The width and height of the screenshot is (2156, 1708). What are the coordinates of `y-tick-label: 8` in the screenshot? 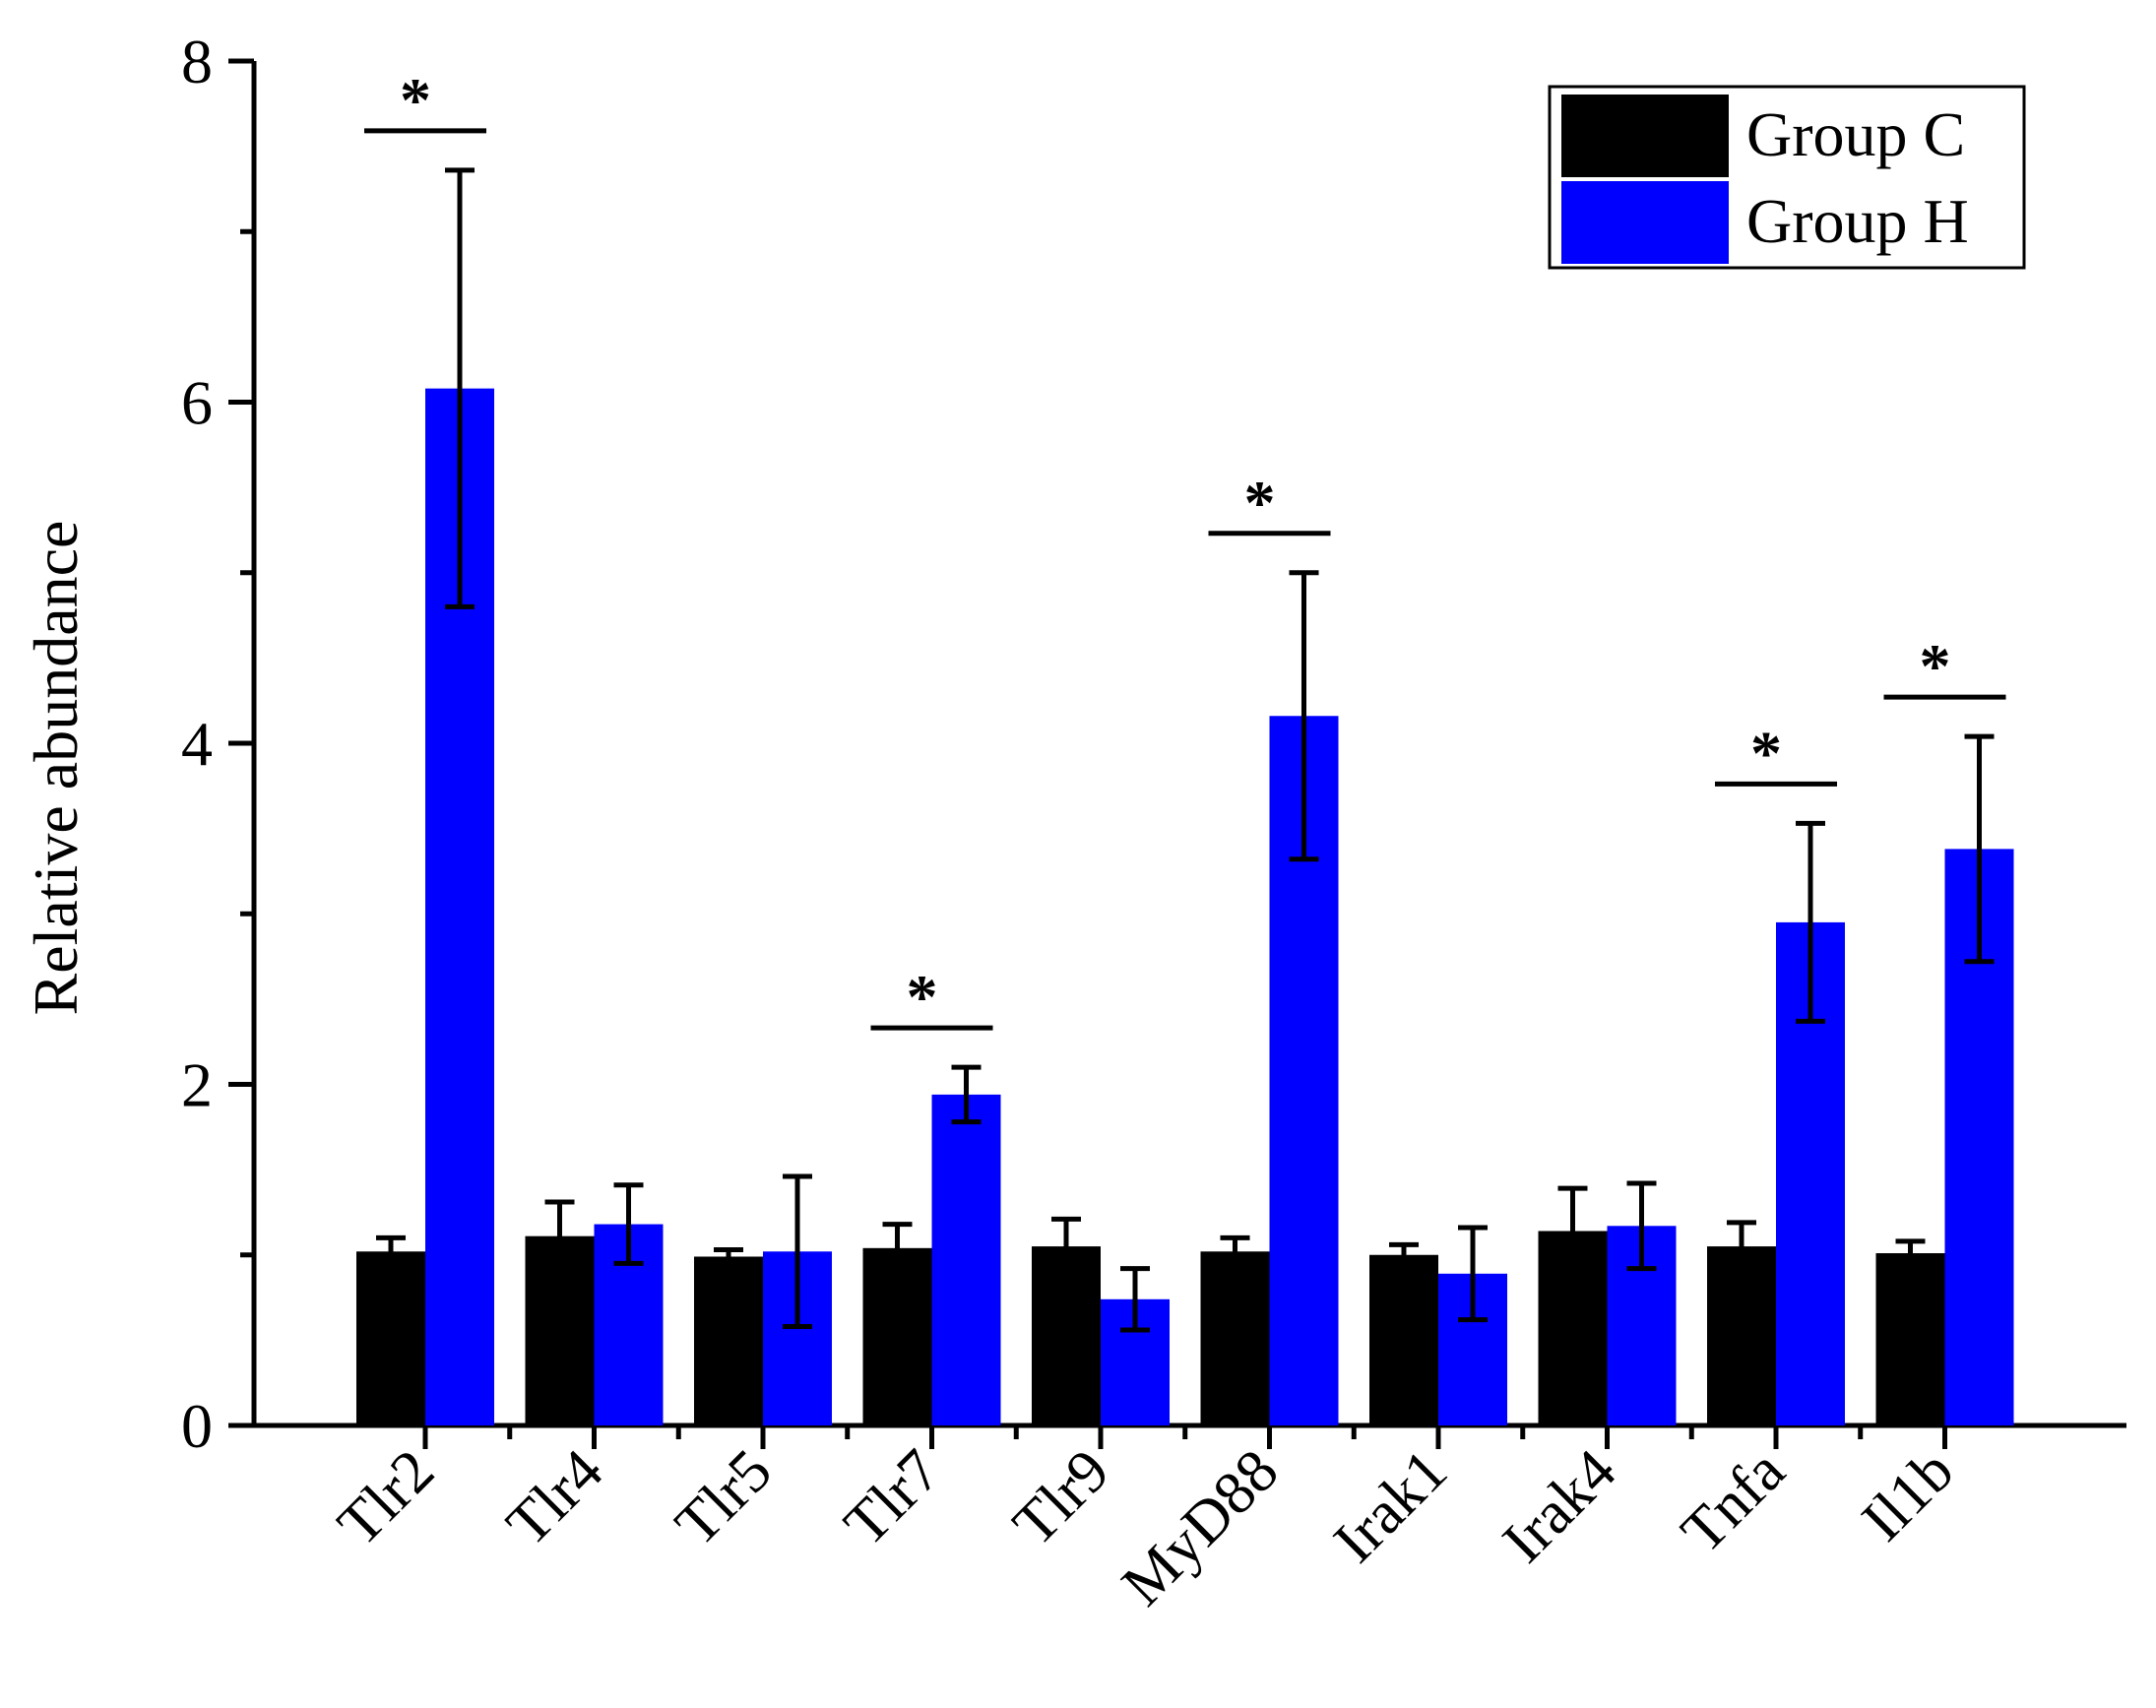 It's located at (197, 61).